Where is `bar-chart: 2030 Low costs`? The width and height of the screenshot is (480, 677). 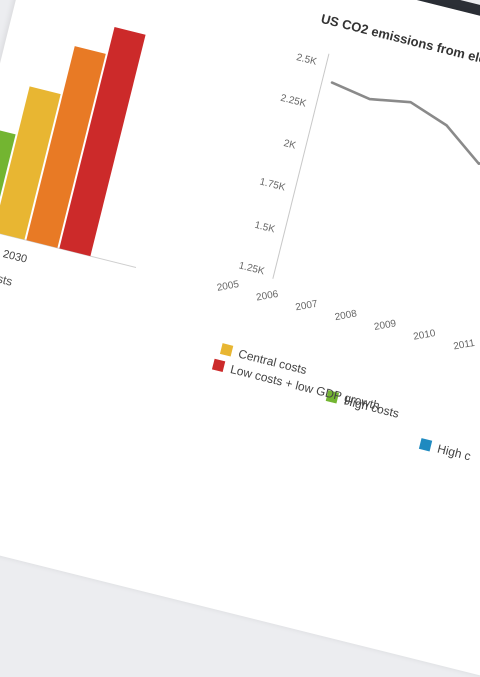 bar-chart: 2030 Low costs is located at coordinates (73, 158).